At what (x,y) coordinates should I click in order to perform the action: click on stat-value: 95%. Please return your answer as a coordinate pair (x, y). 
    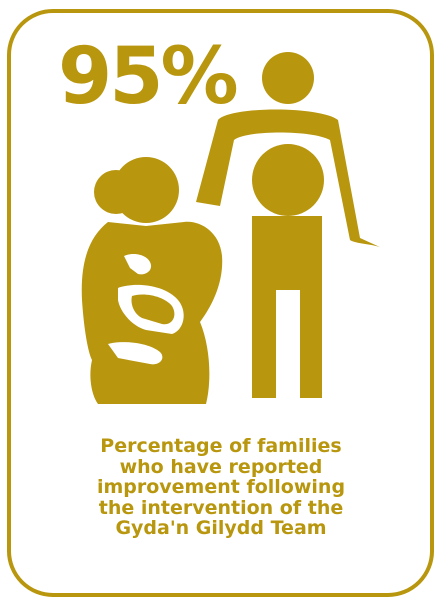
    Looking at the image, I should click on (148, 77).